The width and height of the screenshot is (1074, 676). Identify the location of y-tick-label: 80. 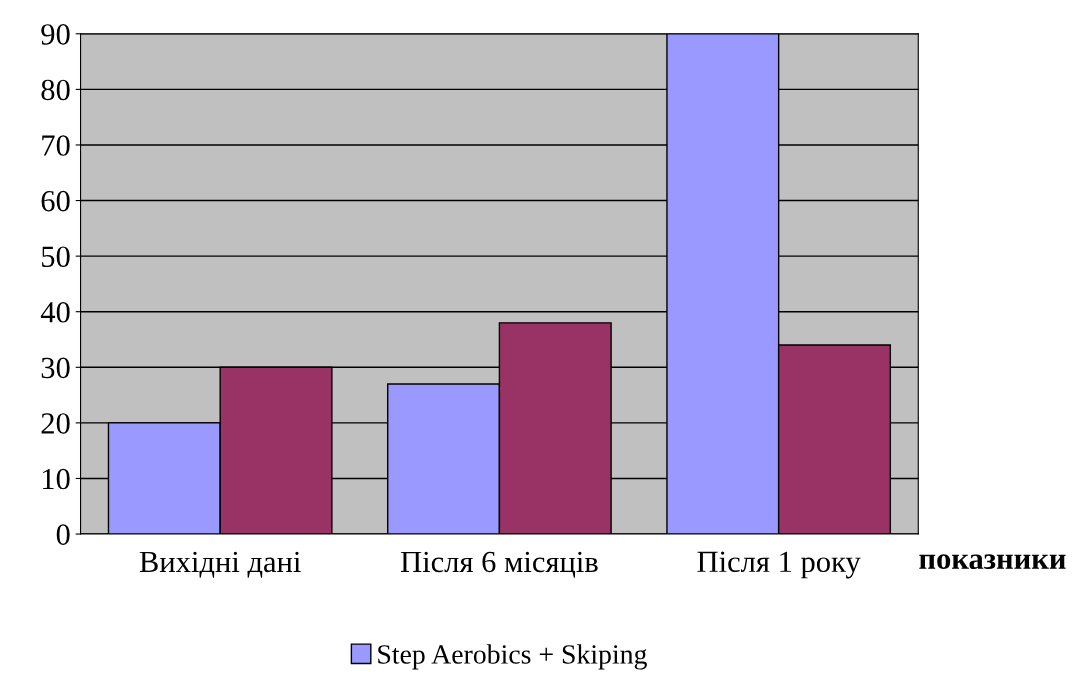
(55, 90).